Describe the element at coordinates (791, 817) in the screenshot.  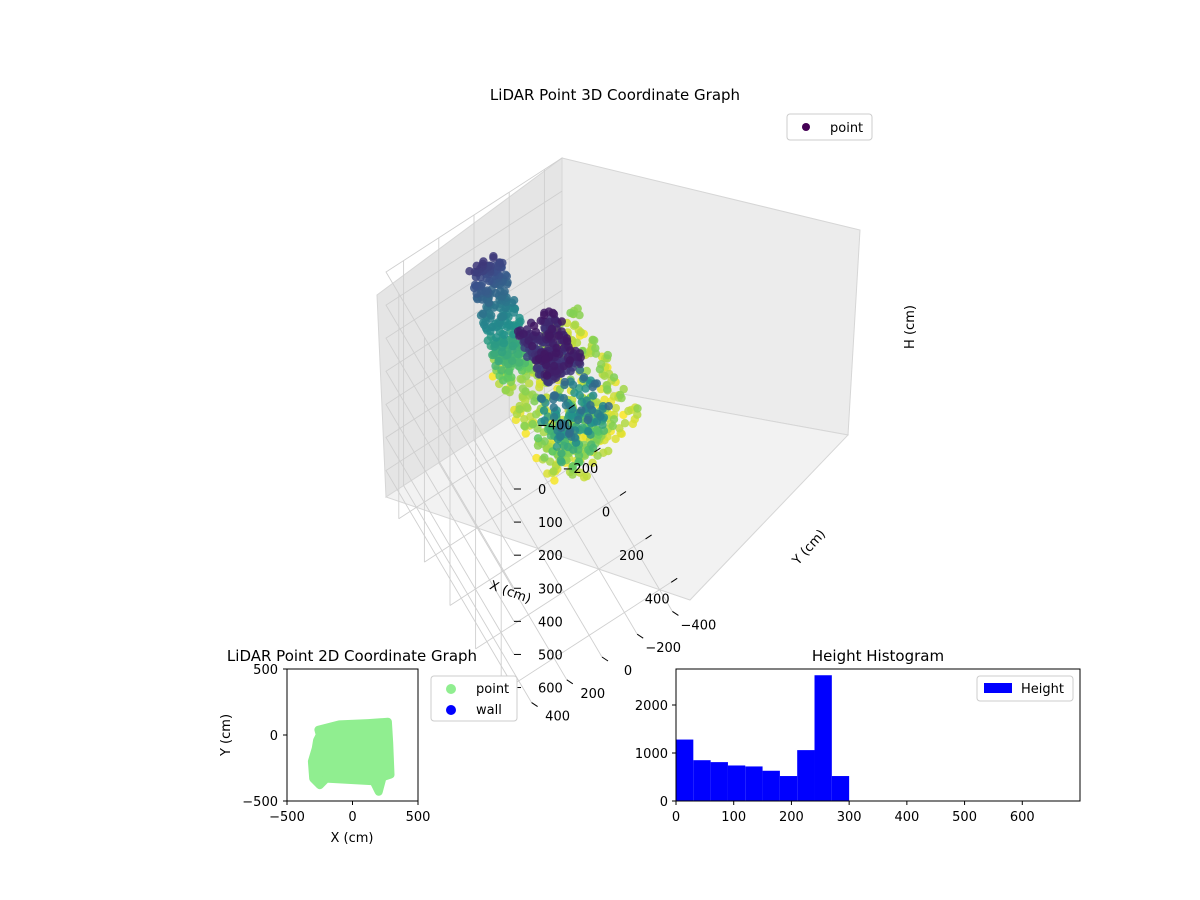
I see `x-tick-label: 200` at that location.